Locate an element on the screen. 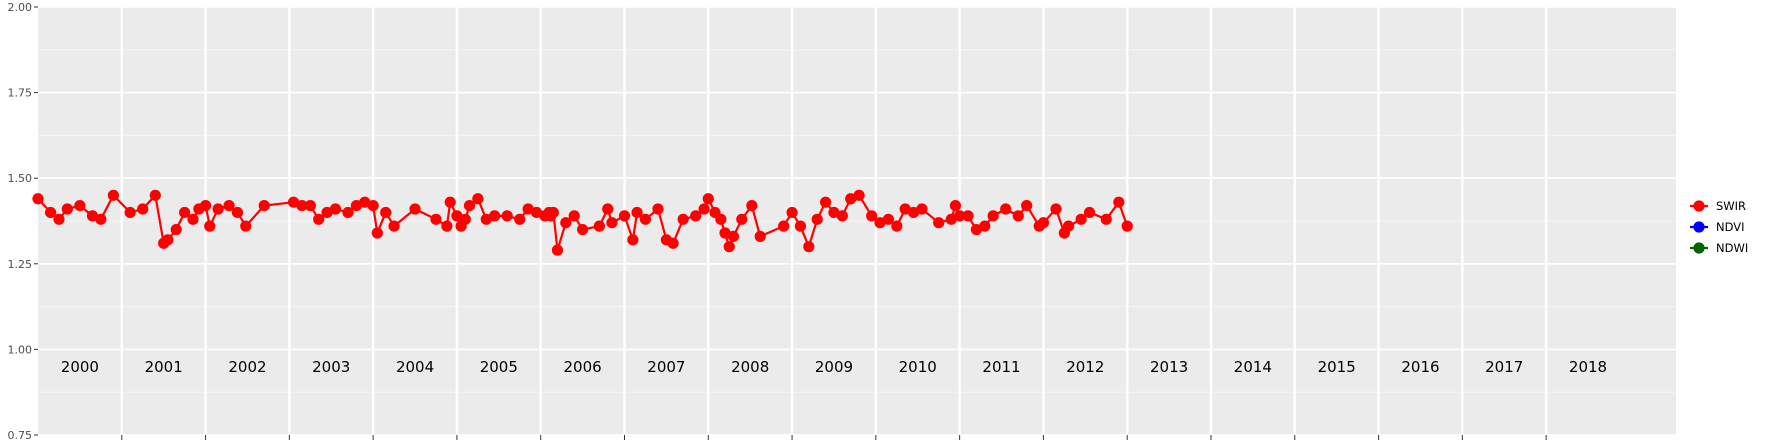 The image size is (1773, 442). y-tick-label: 1.25 is located at coordinates (20, 264).